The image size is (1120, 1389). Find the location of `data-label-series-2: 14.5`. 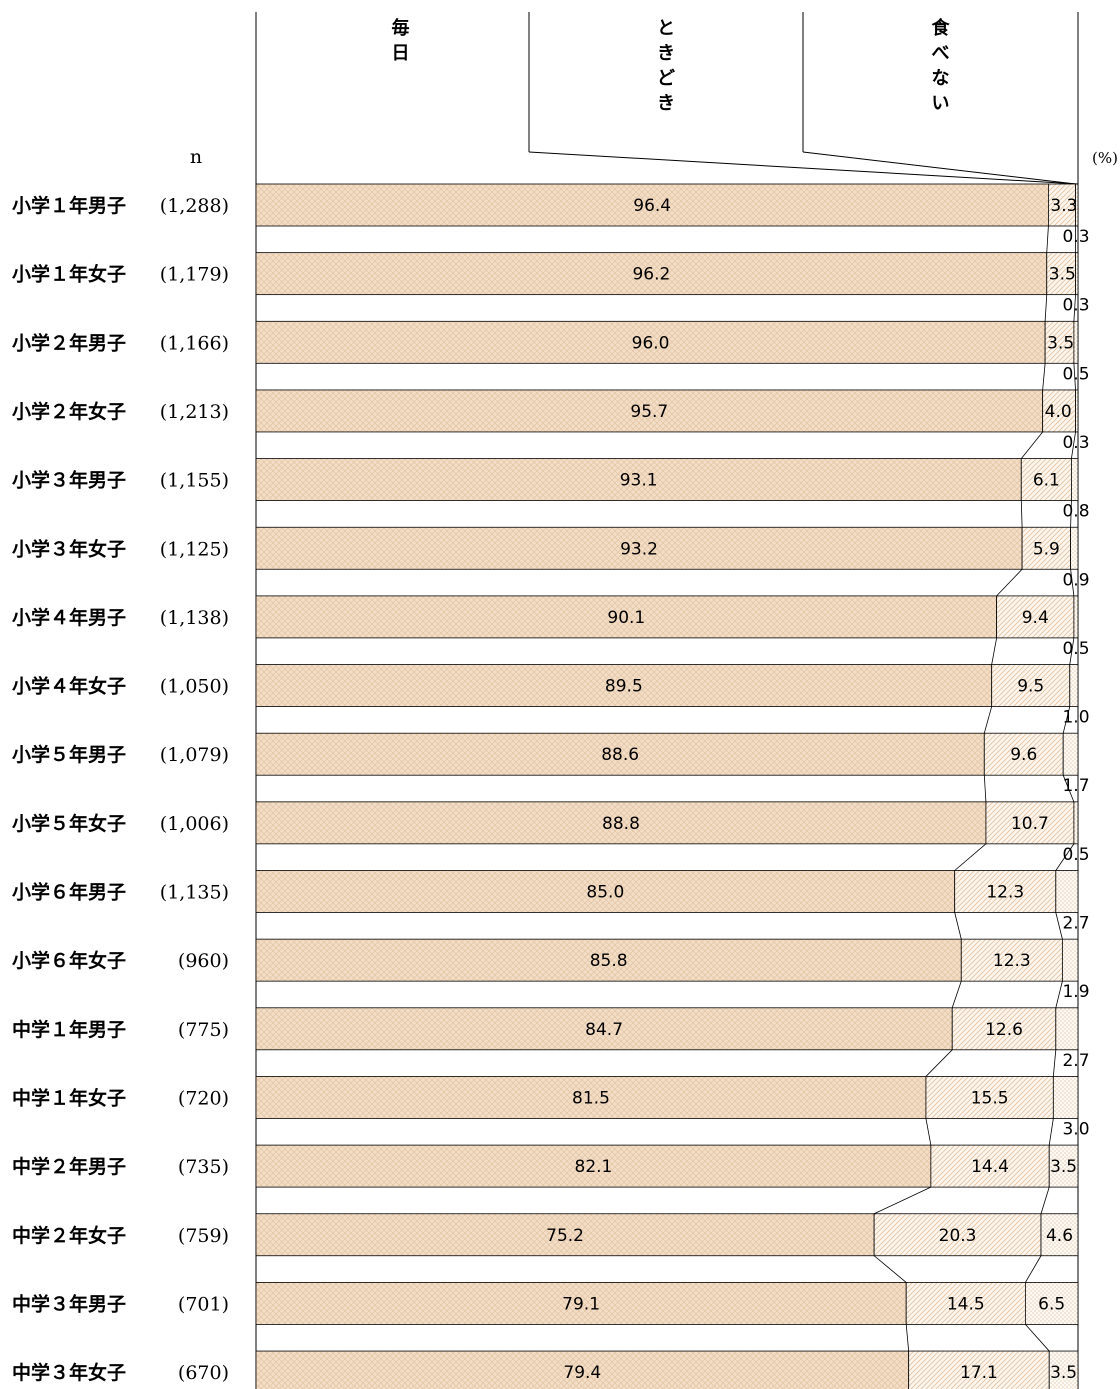

data-label-series-2: 14.5 is located at coordinates (966, 1304).